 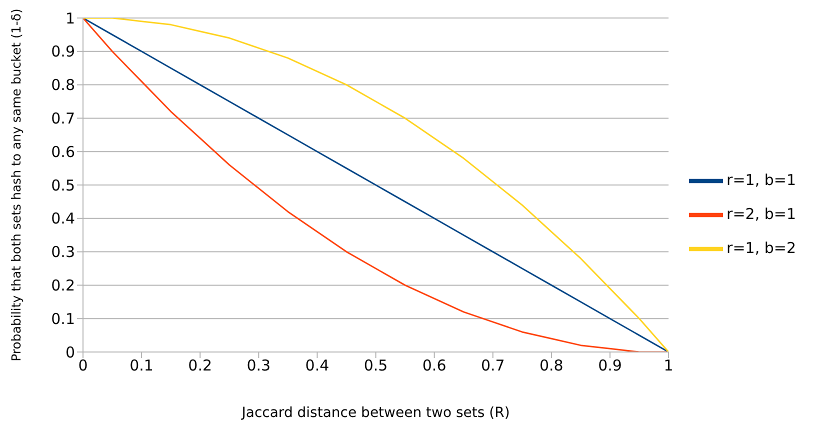 What do you see at coordinates (70, 18) in the screenshot?
I see `y-tick-label: 1` at bounding box center [70, 18].